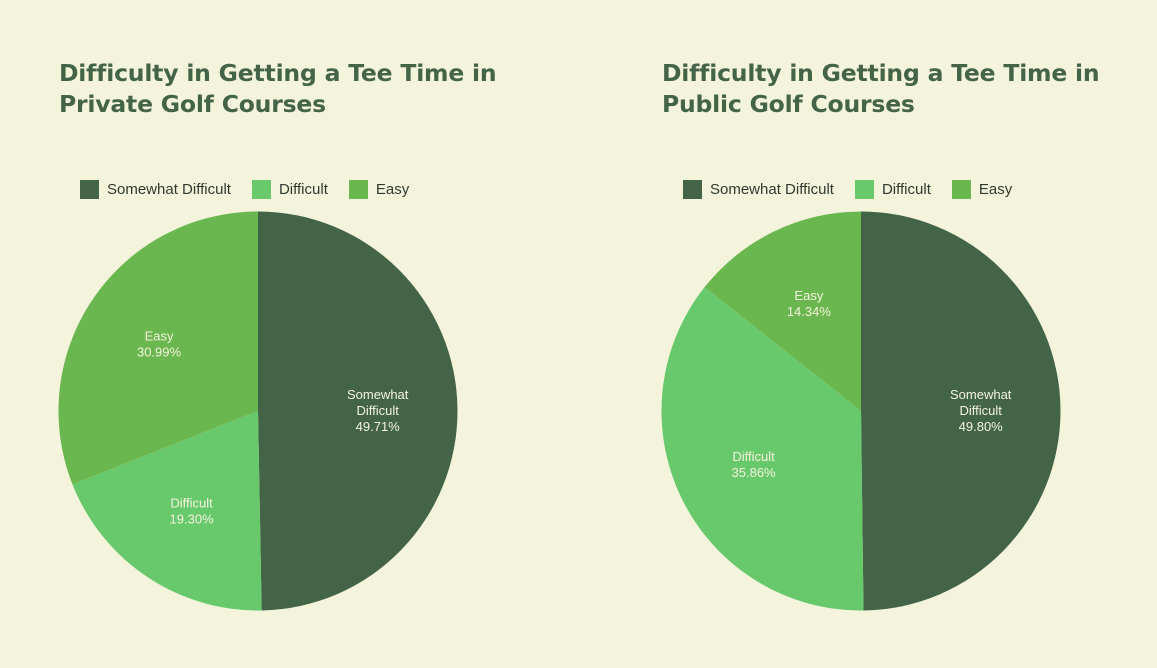 The height and width of the screenshot is (668, 1157). I want to click on slice-data-label: Somewhat Difficult 49.71%, so click(378, 410).